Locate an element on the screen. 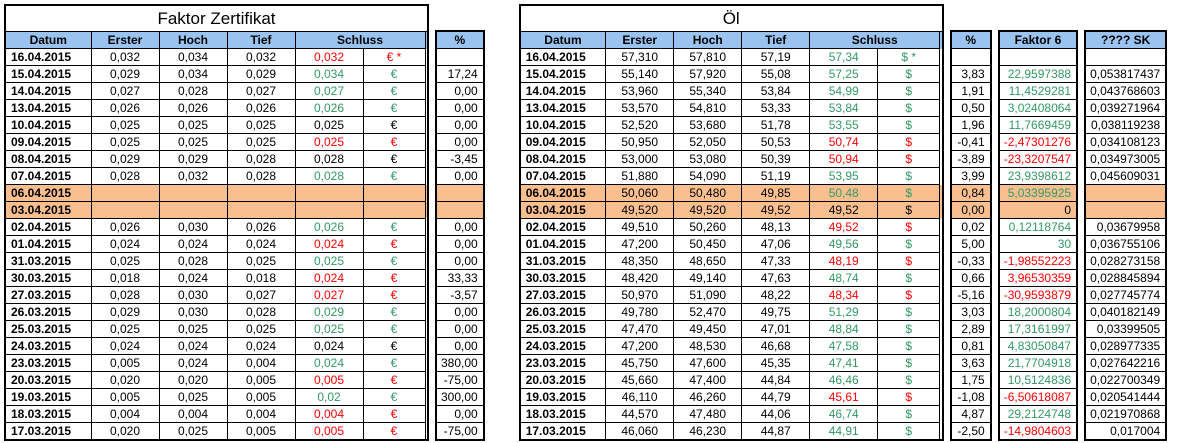 This screenshot has width=1201, height=443. cell-low: 0,004 is located at coordinates (261, 363).